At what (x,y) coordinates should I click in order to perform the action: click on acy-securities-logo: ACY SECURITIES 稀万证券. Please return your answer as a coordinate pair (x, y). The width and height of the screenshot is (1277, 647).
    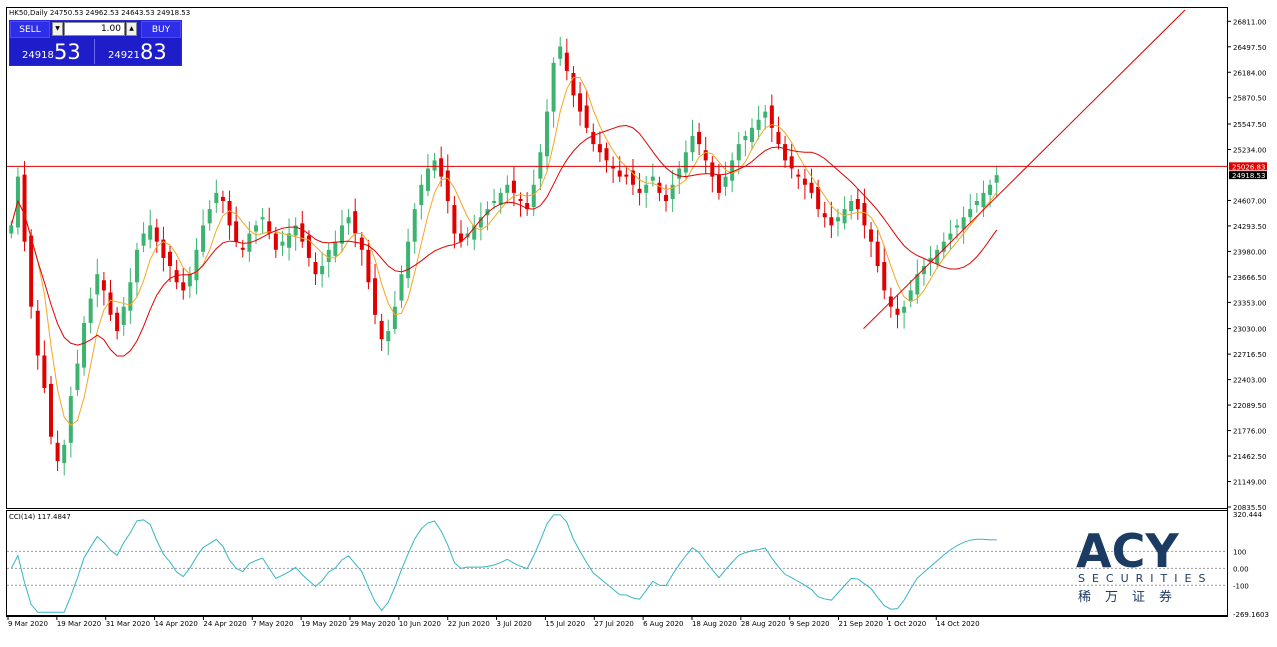
    Looking at the image, I should click on (1139, 565).